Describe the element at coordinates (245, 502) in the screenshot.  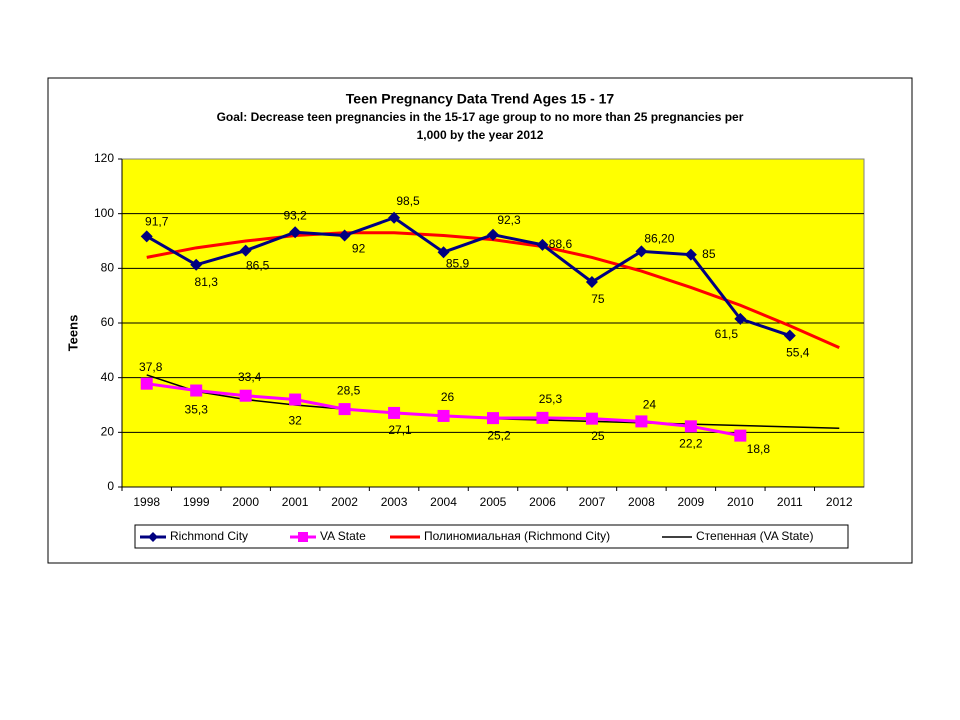
I see `x-tick-label: 2000` at that location.